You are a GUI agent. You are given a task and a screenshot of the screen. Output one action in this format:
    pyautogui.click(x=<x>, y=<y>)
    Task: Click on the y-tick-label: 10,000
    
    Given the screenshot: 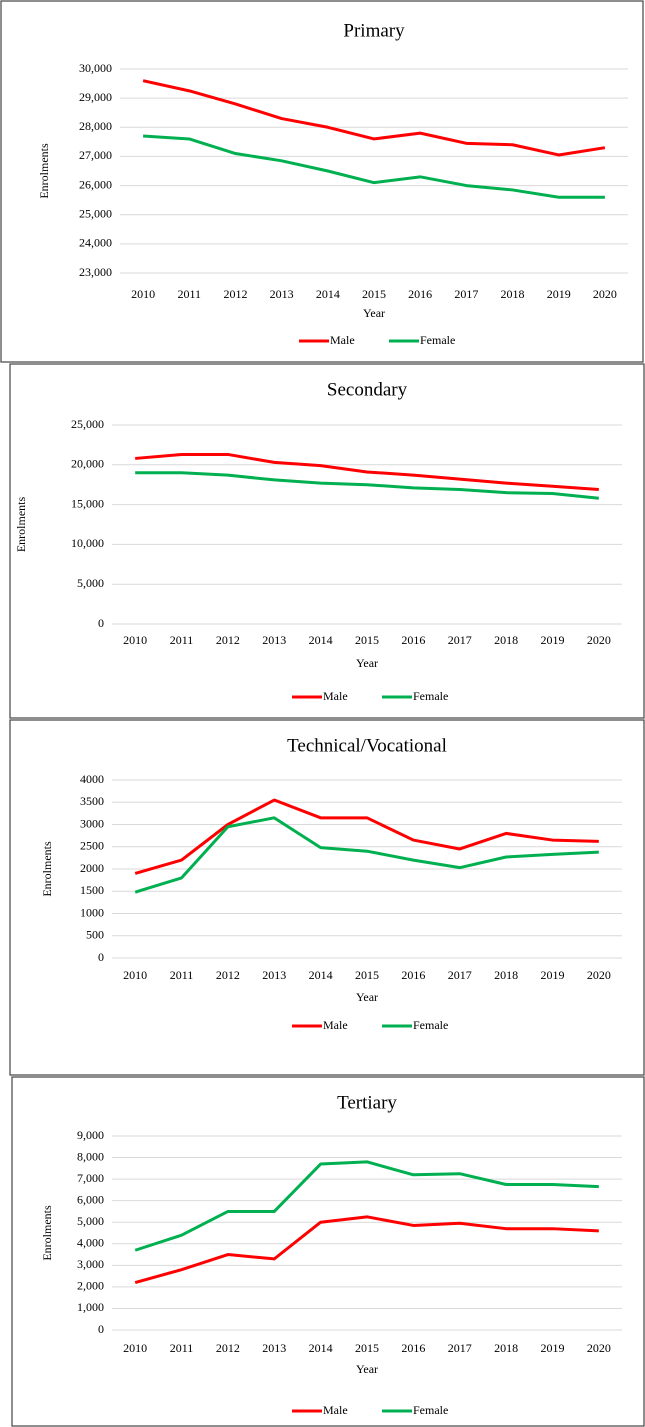 What is the action you would take?
    pyautogui.click(x=87, y=543)
    